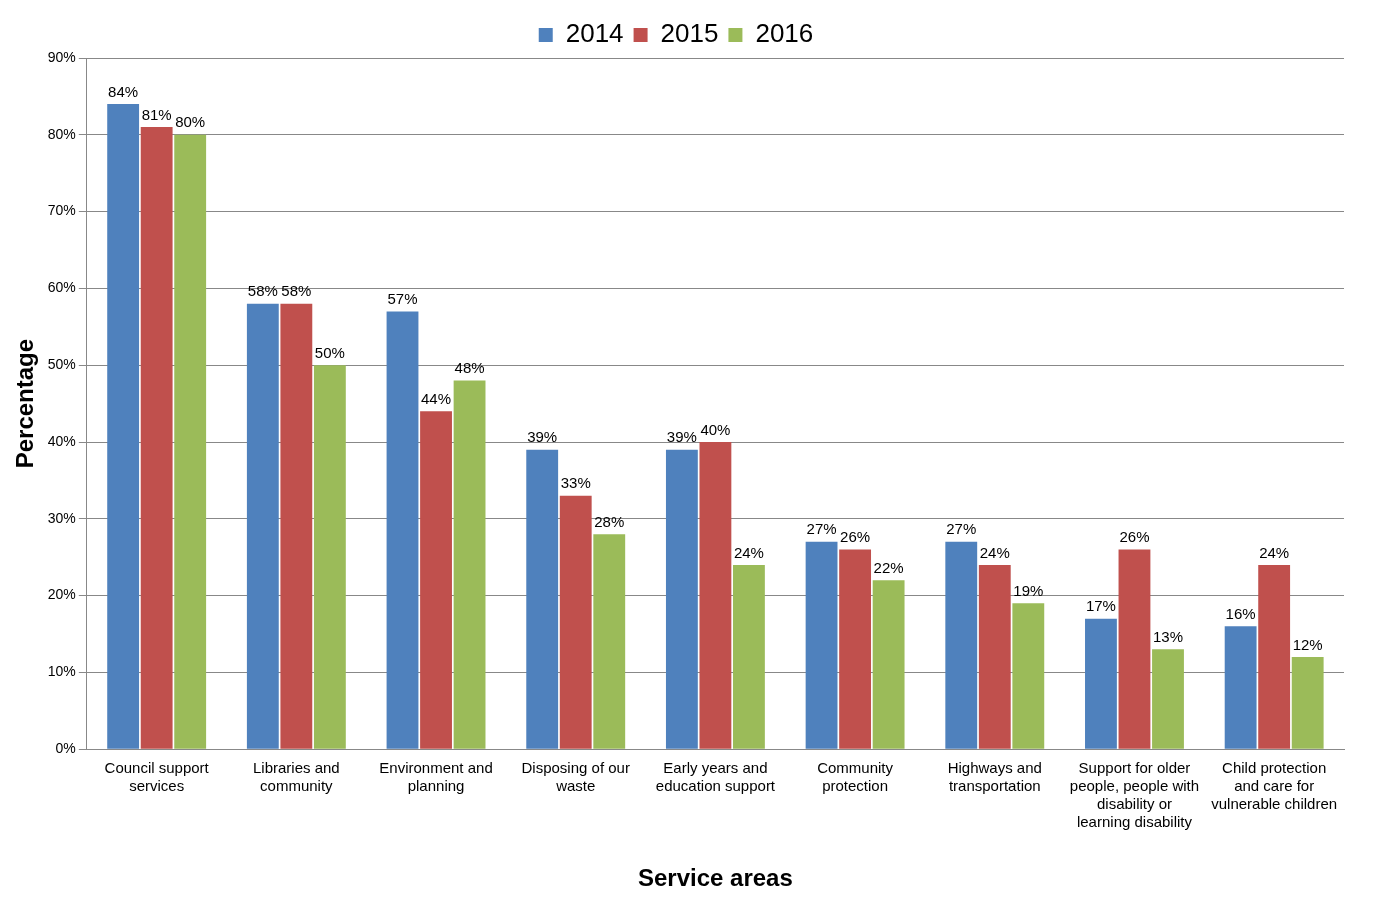  Describe the element at coordinates (888, 567) in the screenshot. I see `data-label: 22%` at that location.